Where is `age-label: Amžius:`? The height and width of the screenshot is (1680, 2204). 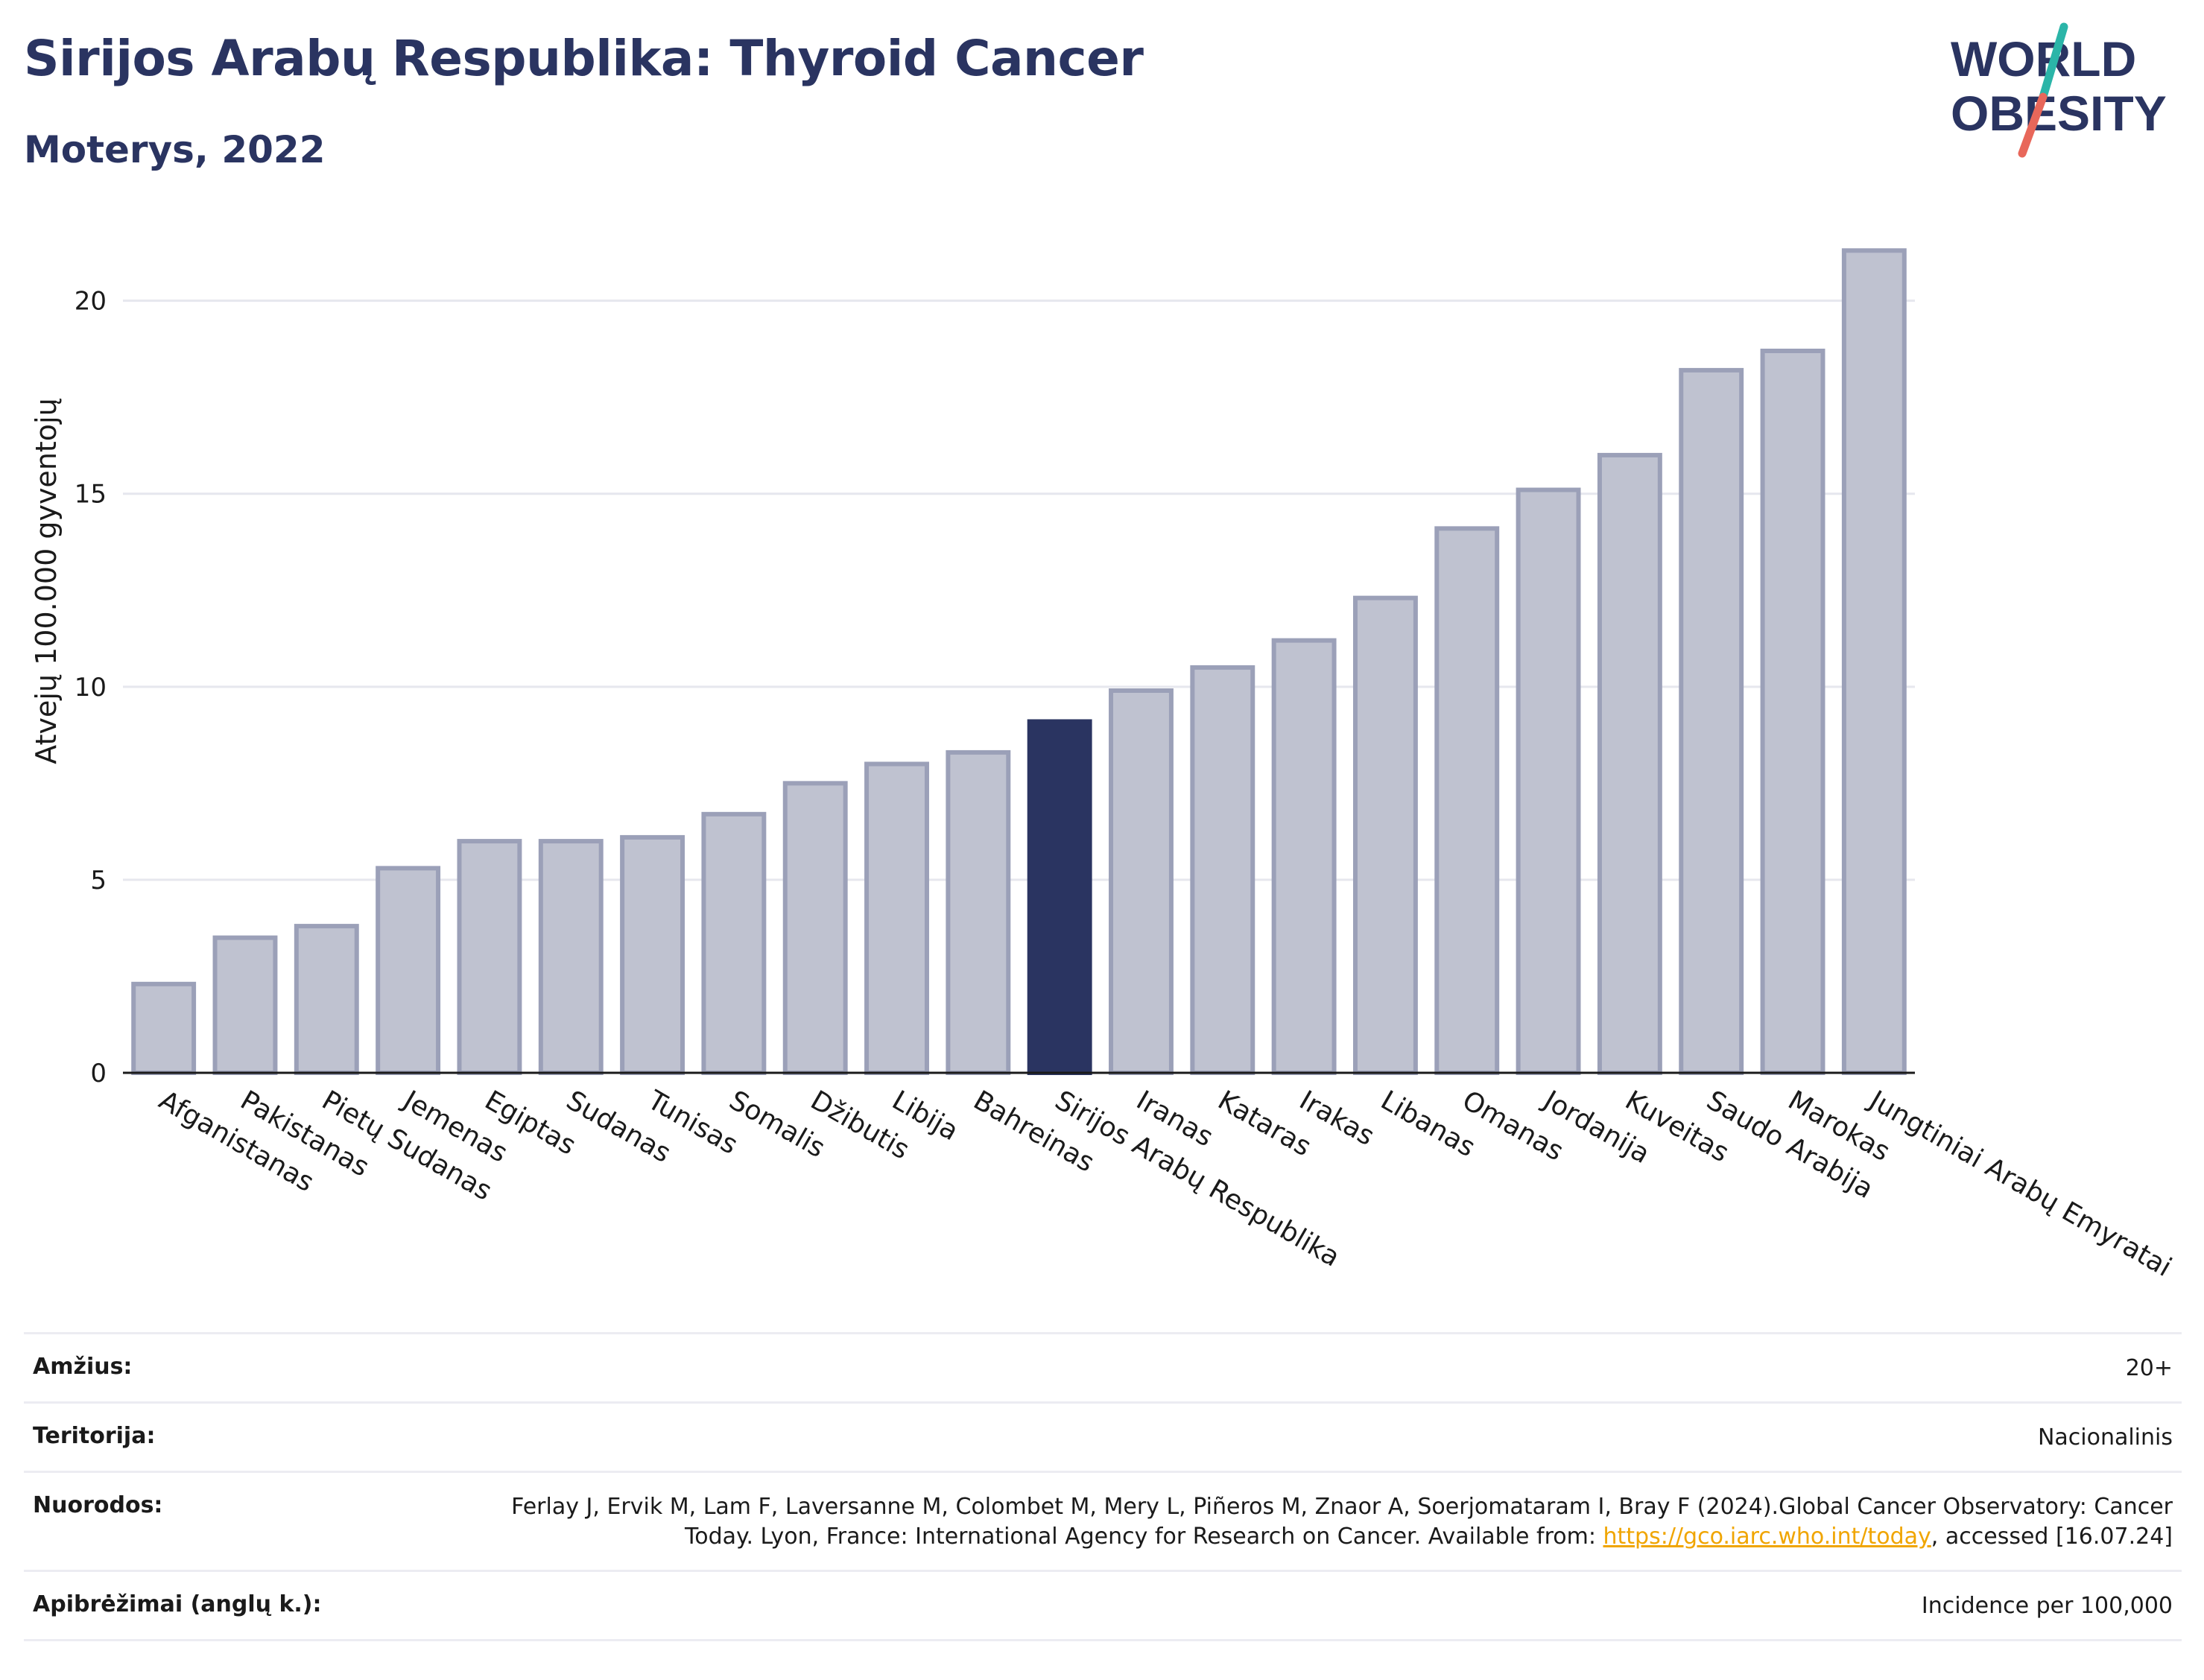 age-label: Amžius: is located at coordinates (83, 1367).